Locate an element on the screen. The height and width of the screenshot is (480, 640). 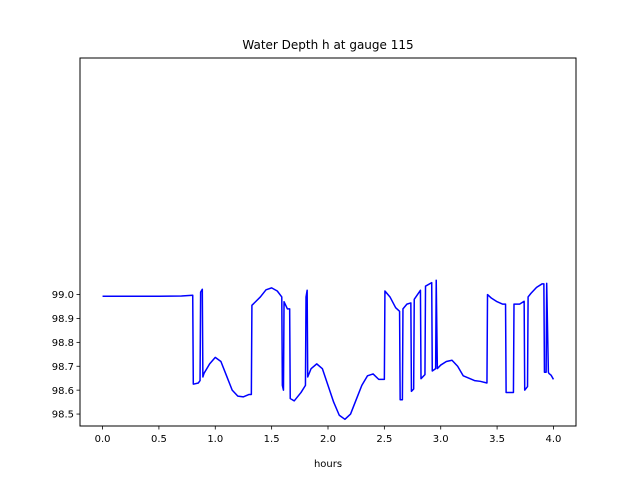
x-tick-label: 1.0 is located at coordinates (215, 439).